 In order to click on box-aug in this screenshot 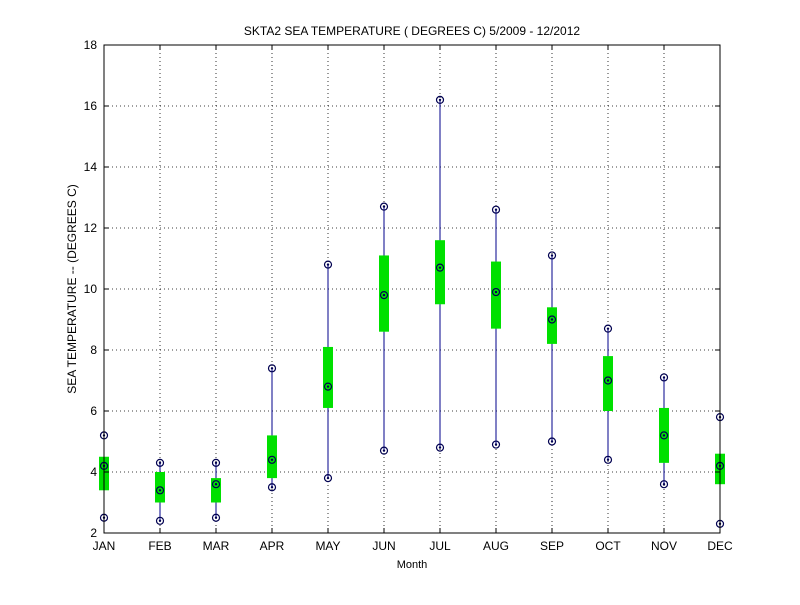, I will do `click(496, 327)`.